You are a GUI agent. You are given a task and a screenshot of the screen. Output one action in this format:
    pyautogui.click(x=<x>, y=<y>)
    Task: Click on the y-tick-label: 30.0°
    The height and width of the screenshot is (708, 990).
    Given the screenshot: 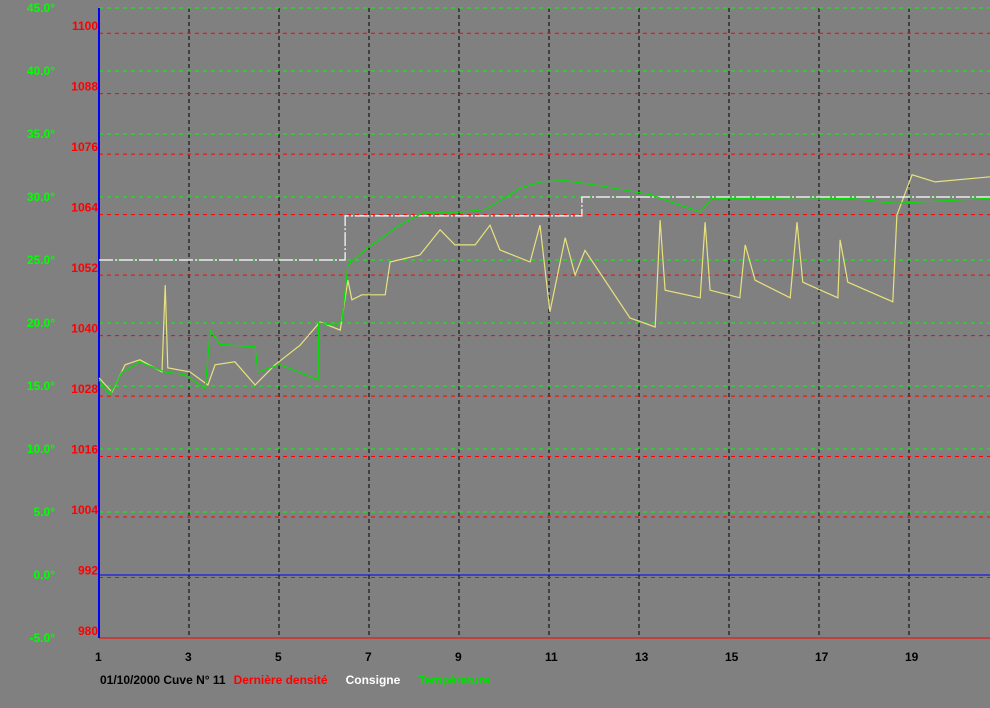 What is the action you would take?
    pyautogui.click(x=41, y=197)
    